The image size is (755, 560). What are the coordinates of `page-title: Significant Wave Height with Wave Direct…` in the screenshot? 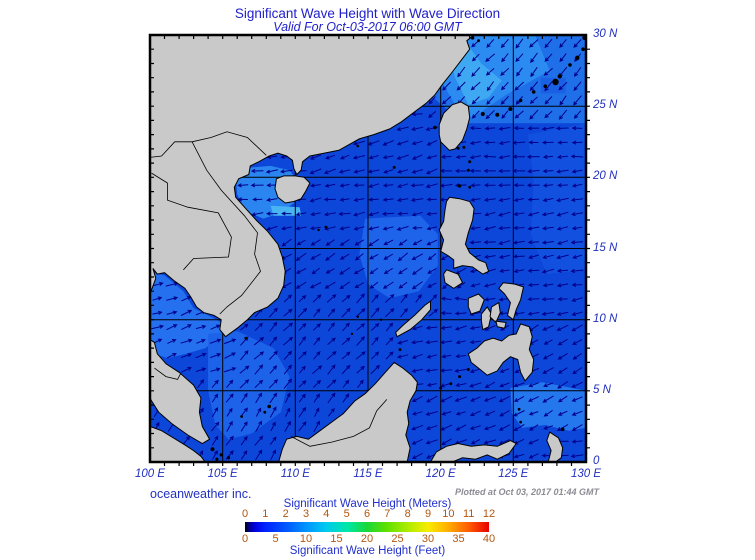 It's located at (367, 13).